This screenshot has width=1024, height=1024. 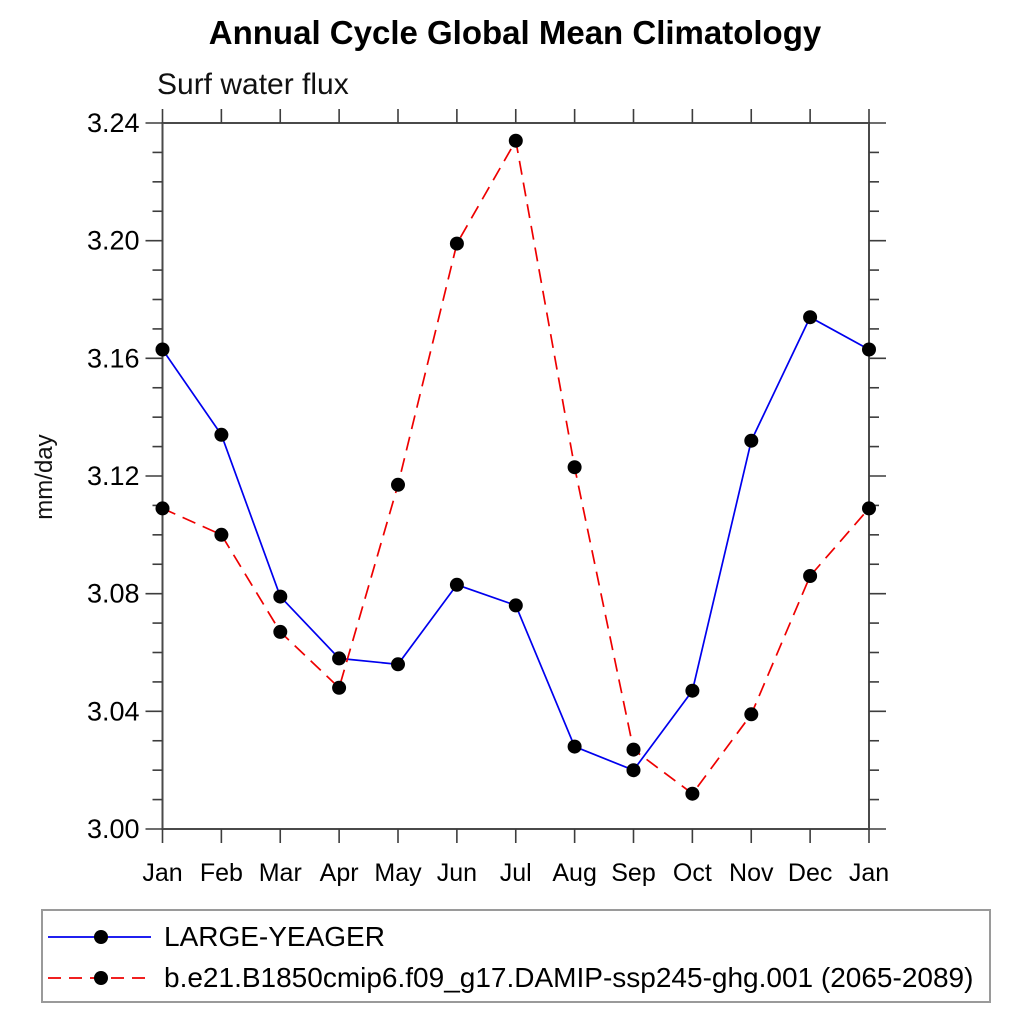 I want to click on y-axis-tick-label: 3.20, so click(x=113, y=241).